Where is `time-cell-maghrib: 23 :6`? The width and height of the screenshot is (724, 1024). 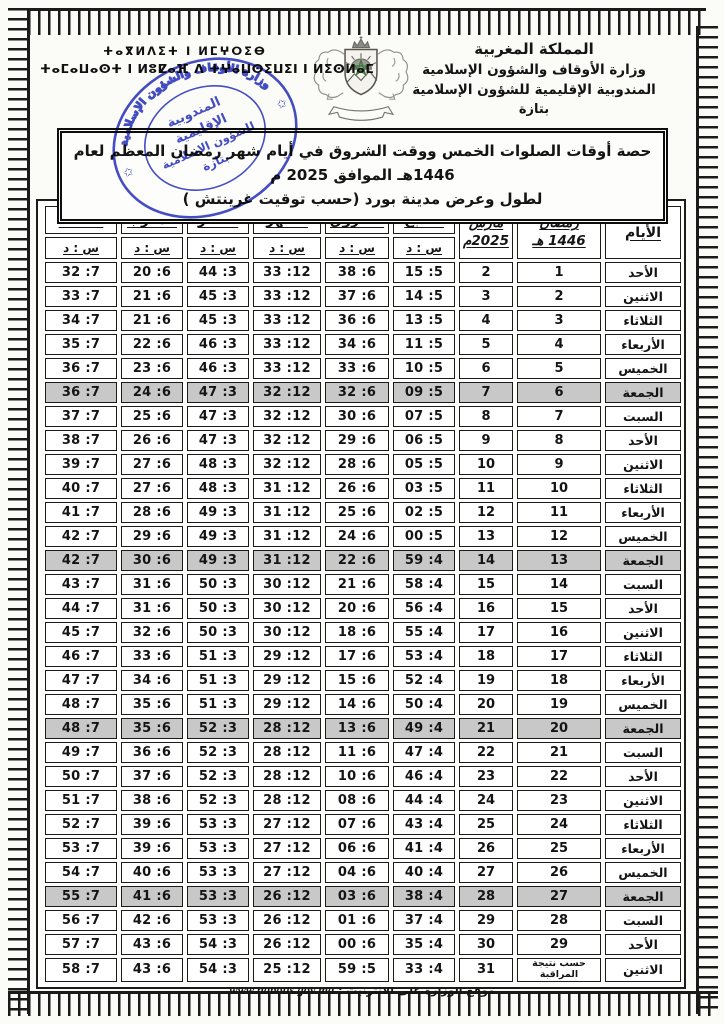 time-cell-maghrib: 23 :6 is located at coordinates (152, 368).